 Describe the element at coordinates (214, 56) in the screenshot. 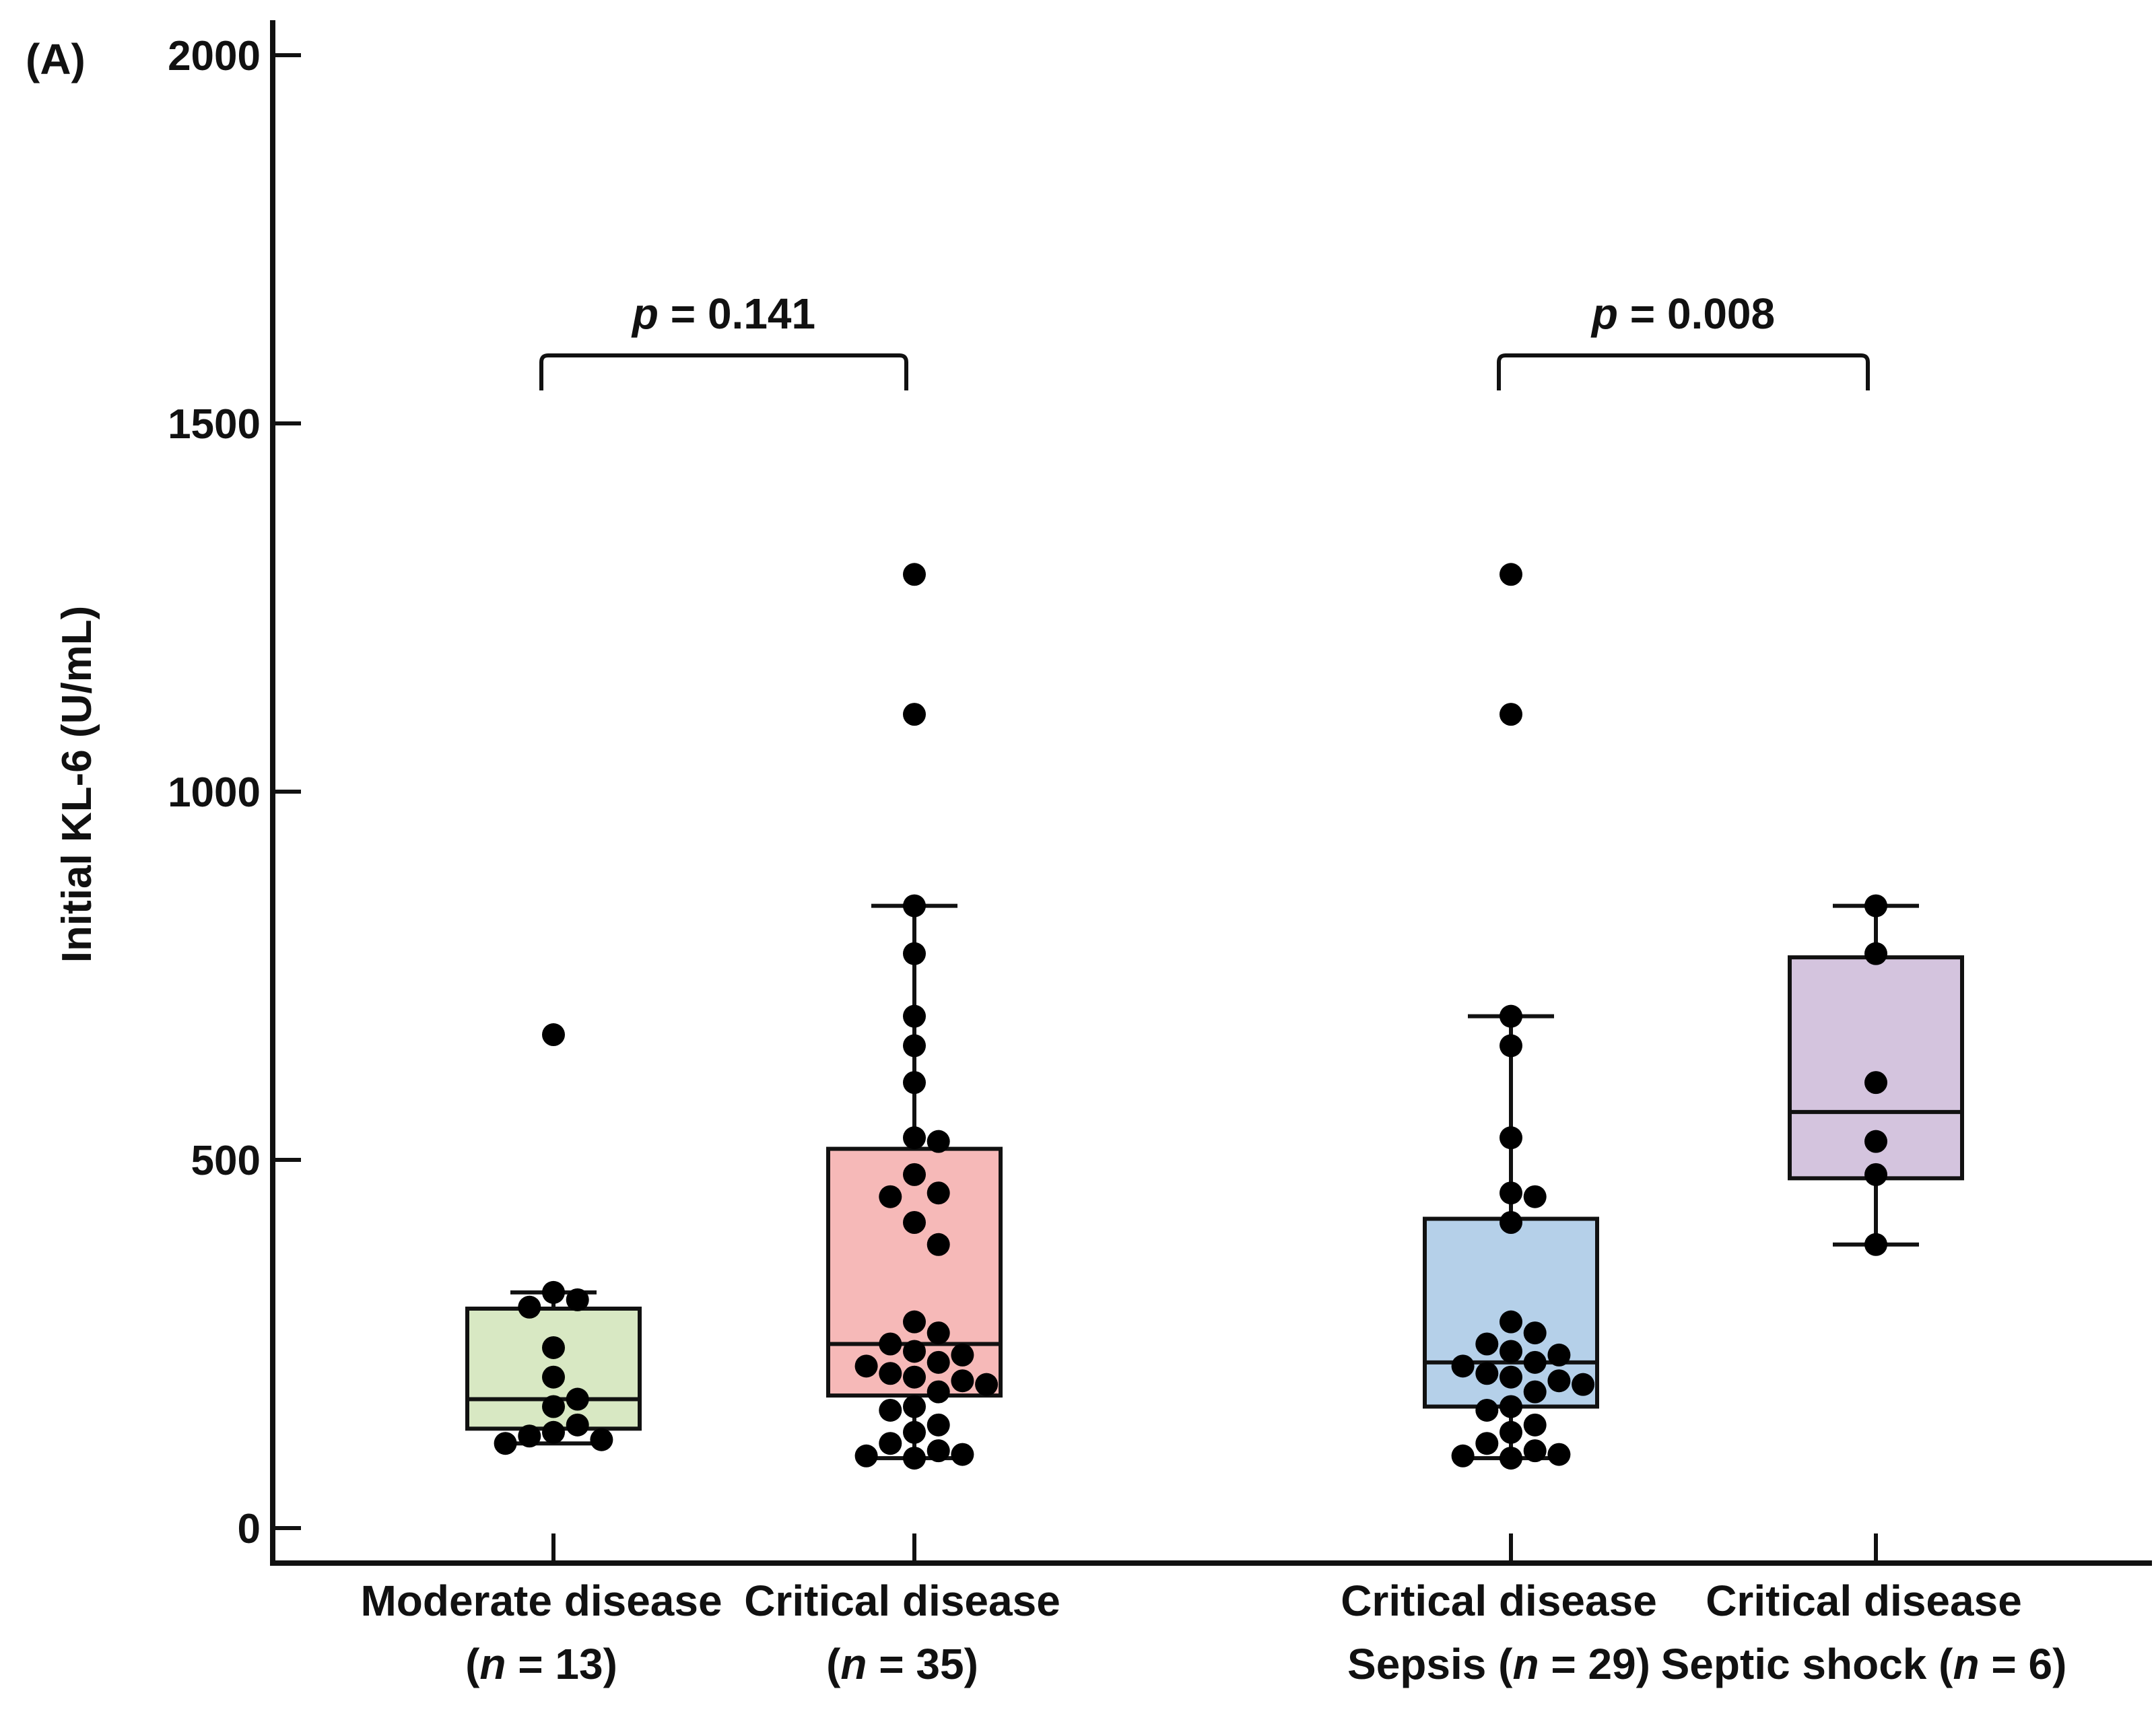

I see `y-tick-label-2000: 2000` at that location.